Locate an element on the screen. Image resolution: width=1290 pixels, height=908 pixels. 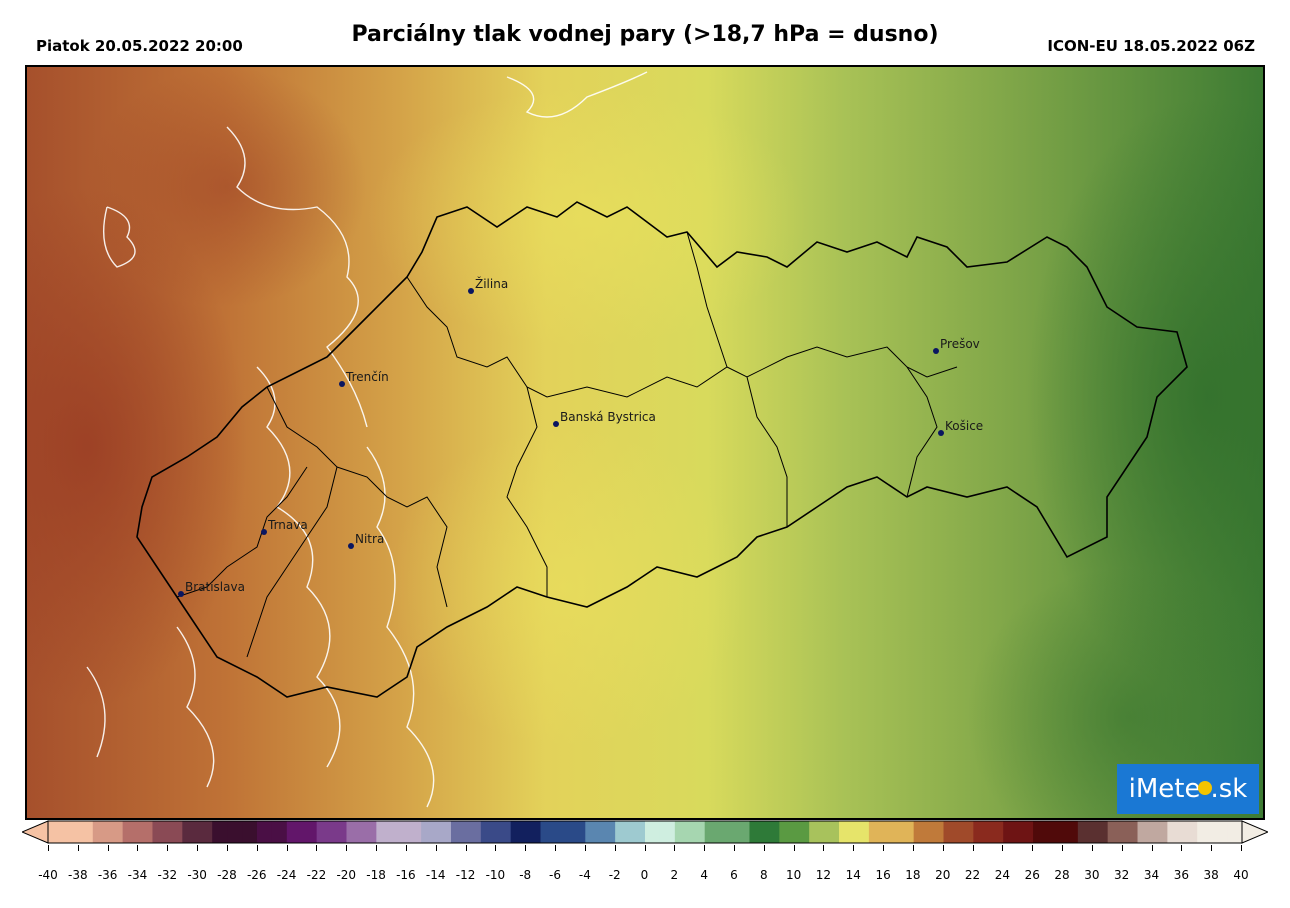
imeteo-logo: iMete .sk is located at coordinates (1188, 789).